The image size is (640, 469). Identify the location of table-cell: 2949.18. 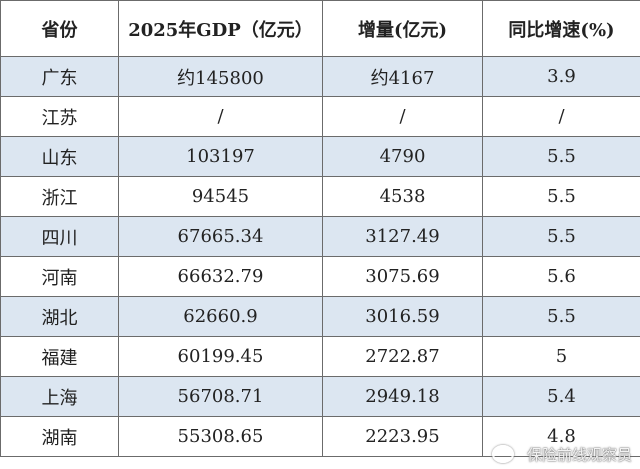
(402, 396).